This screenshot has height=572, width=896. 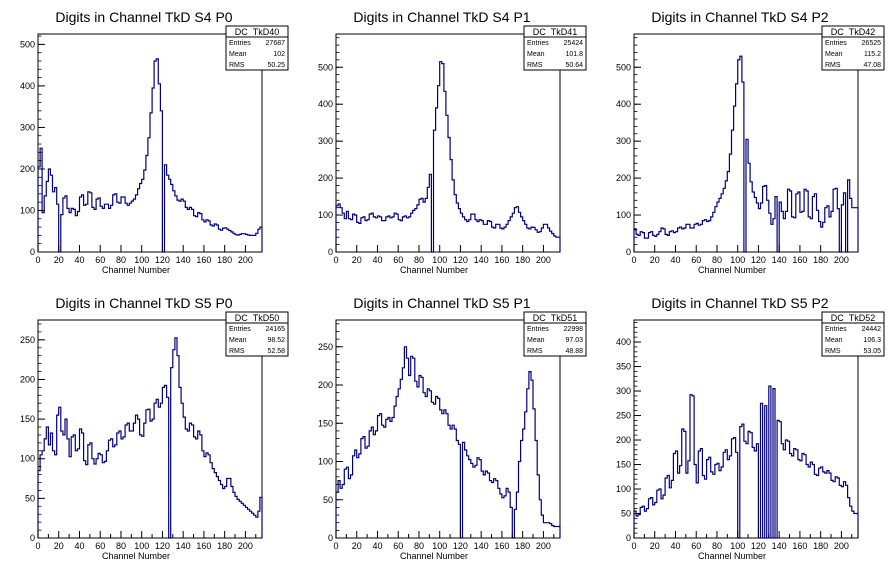 What do you see at coordinates (257, 32) in the screenshot?
I see `stats-box-name: DC_TkD40` at bounding box center [257, 32].